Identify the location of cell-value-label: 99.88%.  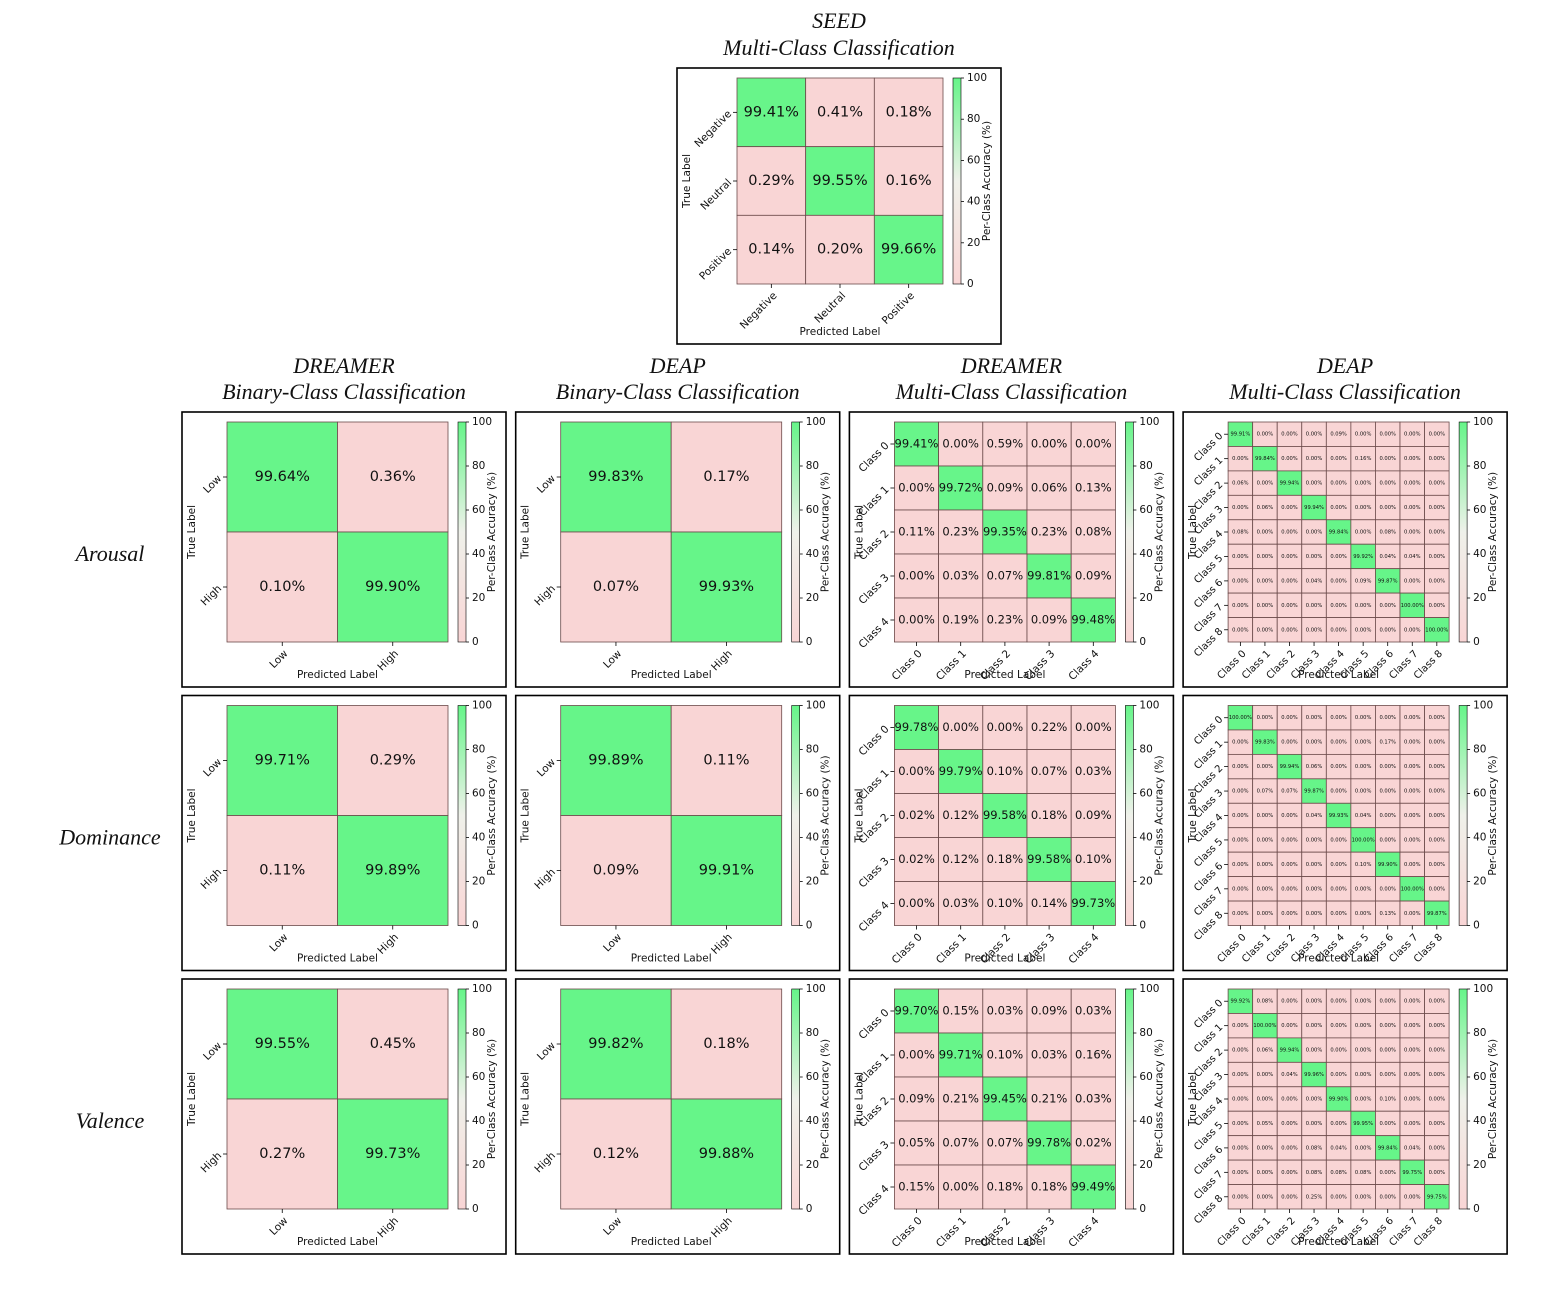
(726, 1154).